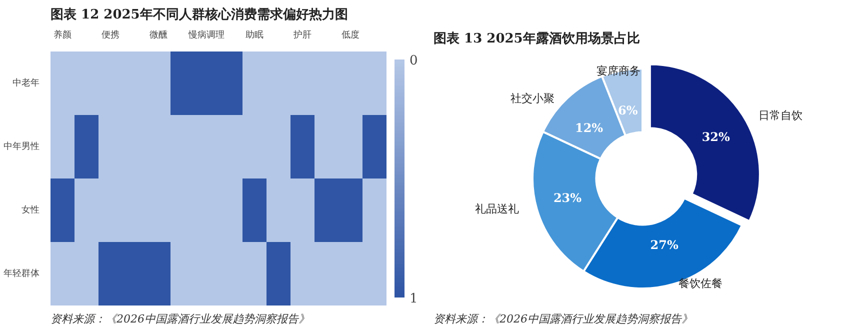  I want to click on data-label: 23%, so click(567, 197).